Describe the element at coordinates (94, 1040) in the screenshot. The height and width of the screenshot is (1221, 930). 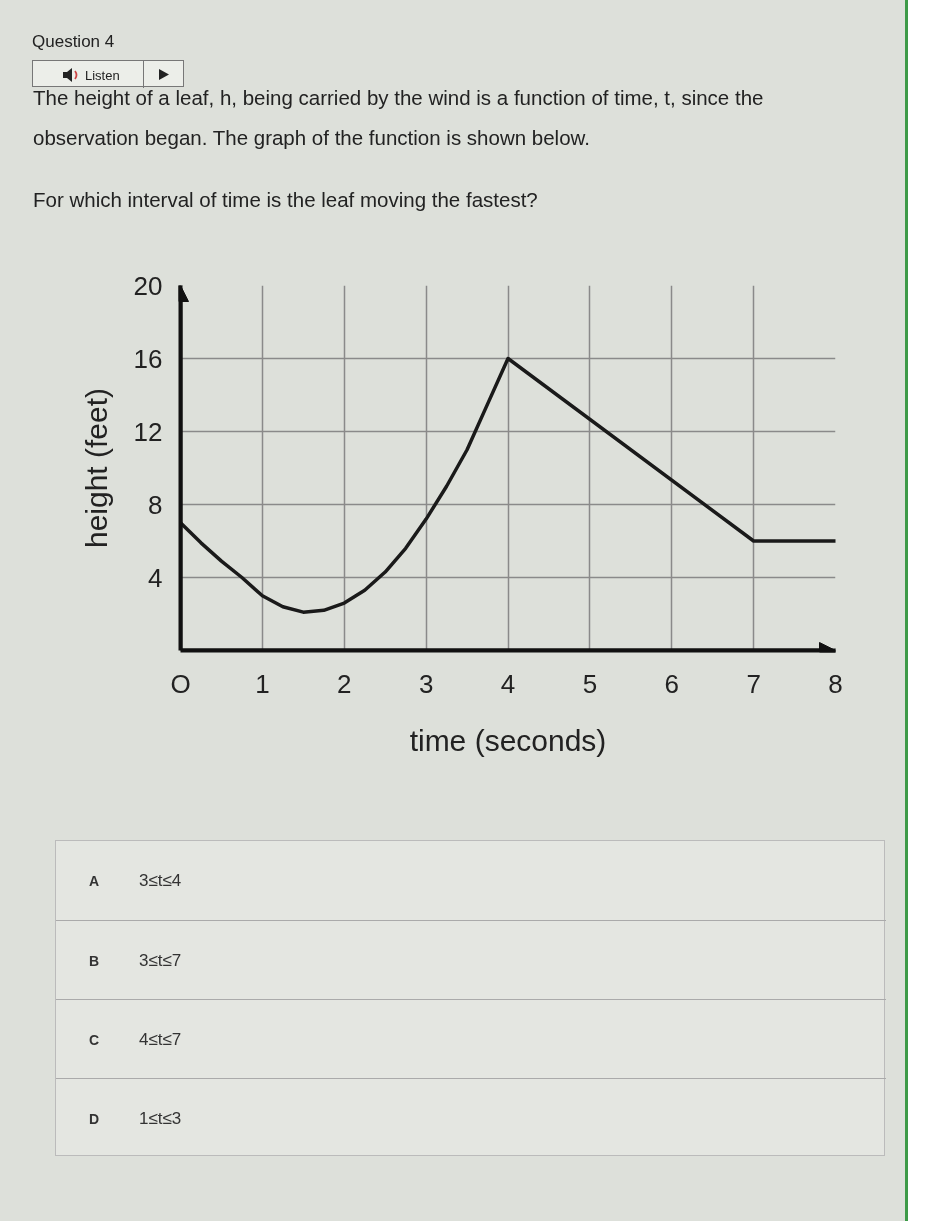
I see `text: C` at that location.